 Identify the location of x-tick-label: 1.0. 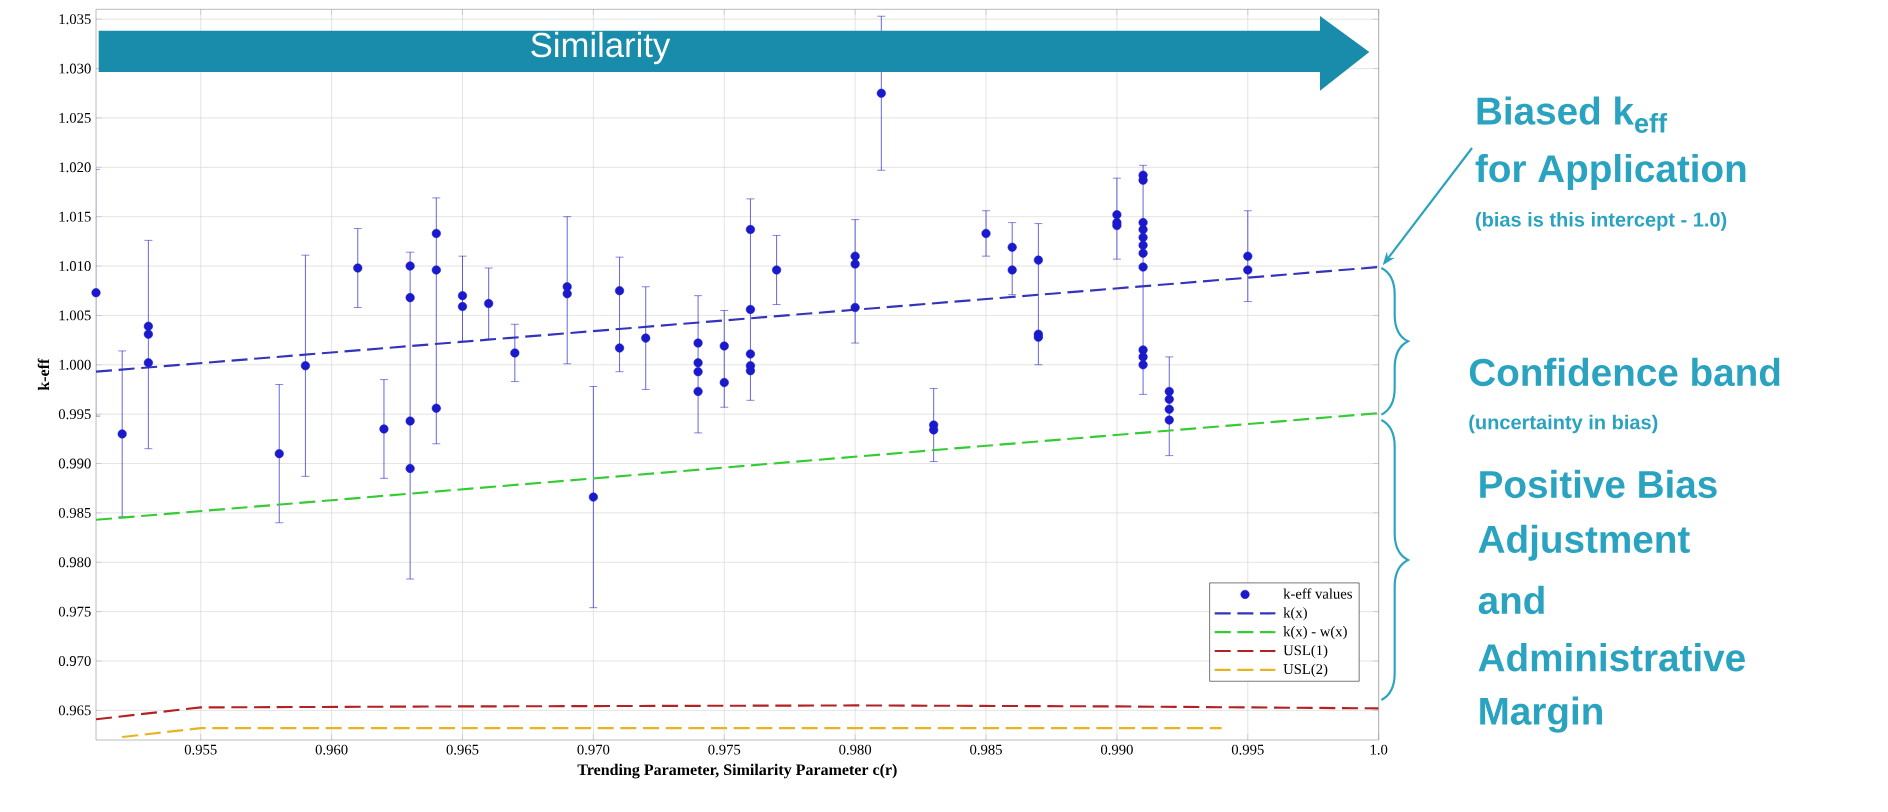
(1379, 749).